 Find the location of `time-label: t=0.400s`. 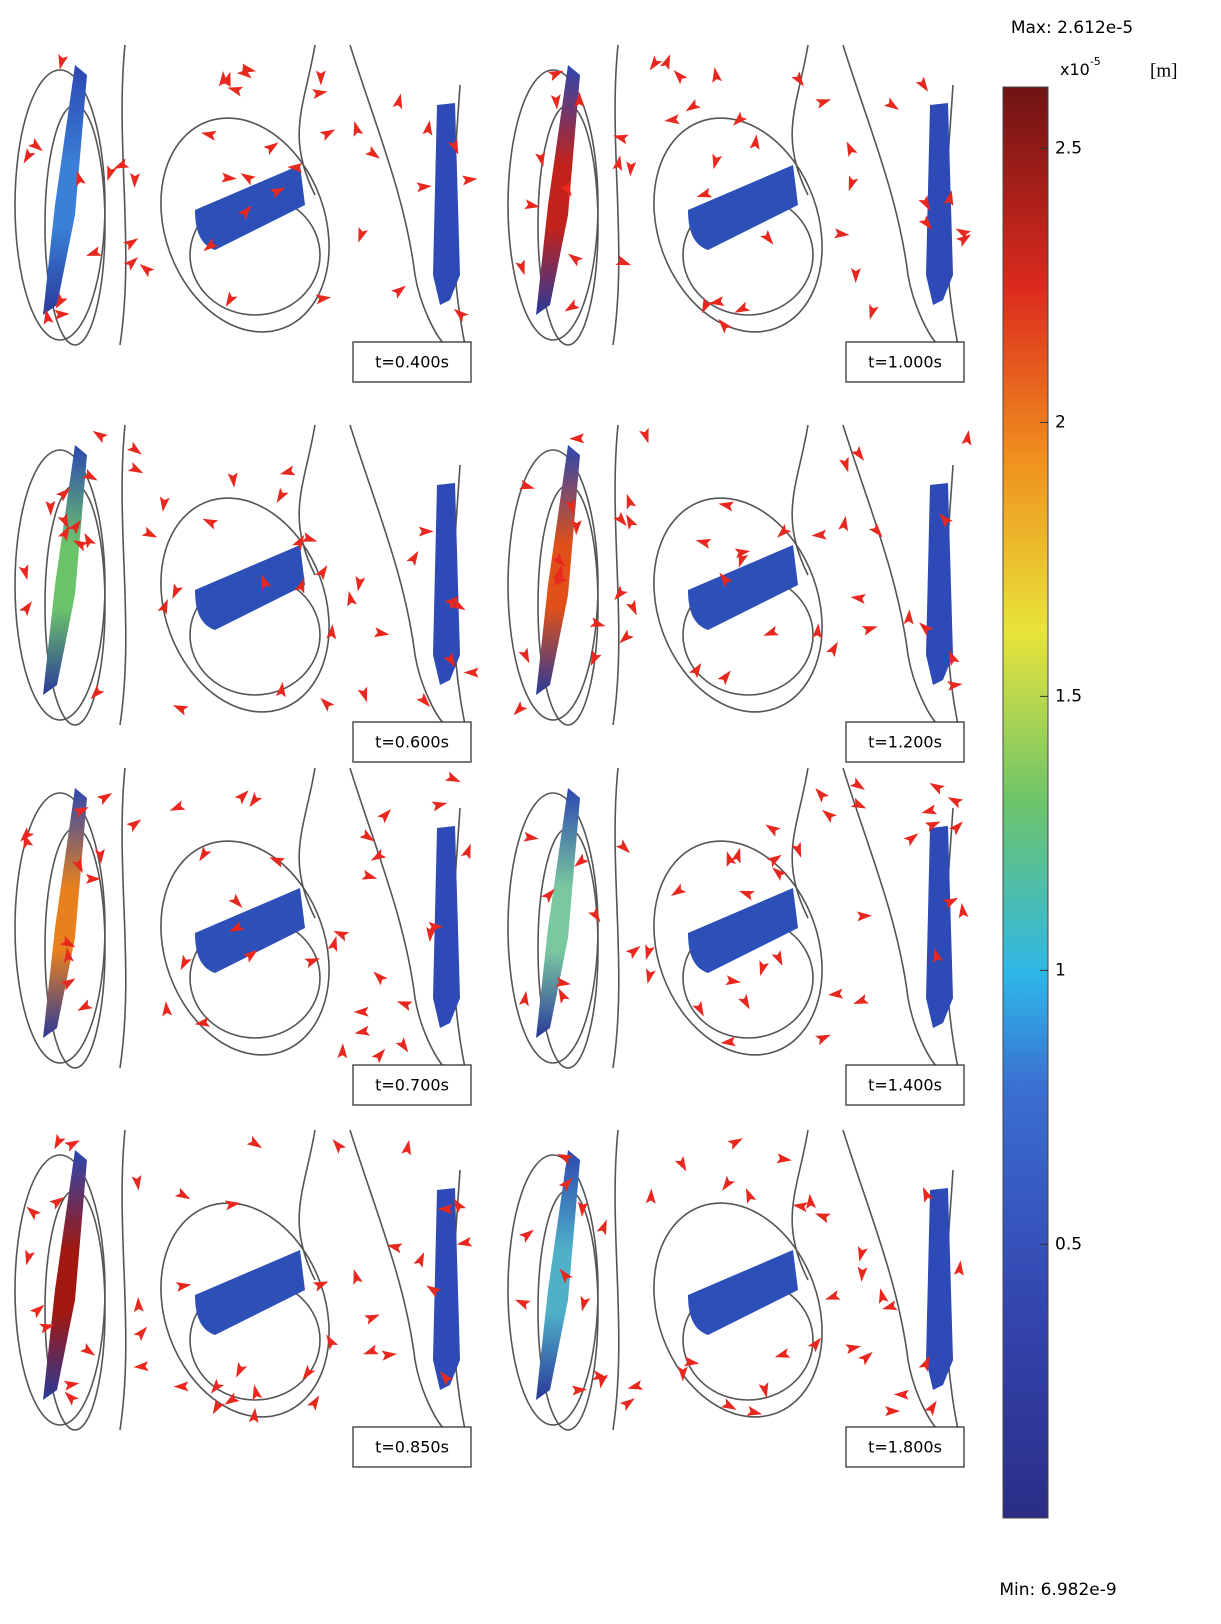

time-label: t=0.400s is located at coordinates (412, 362).